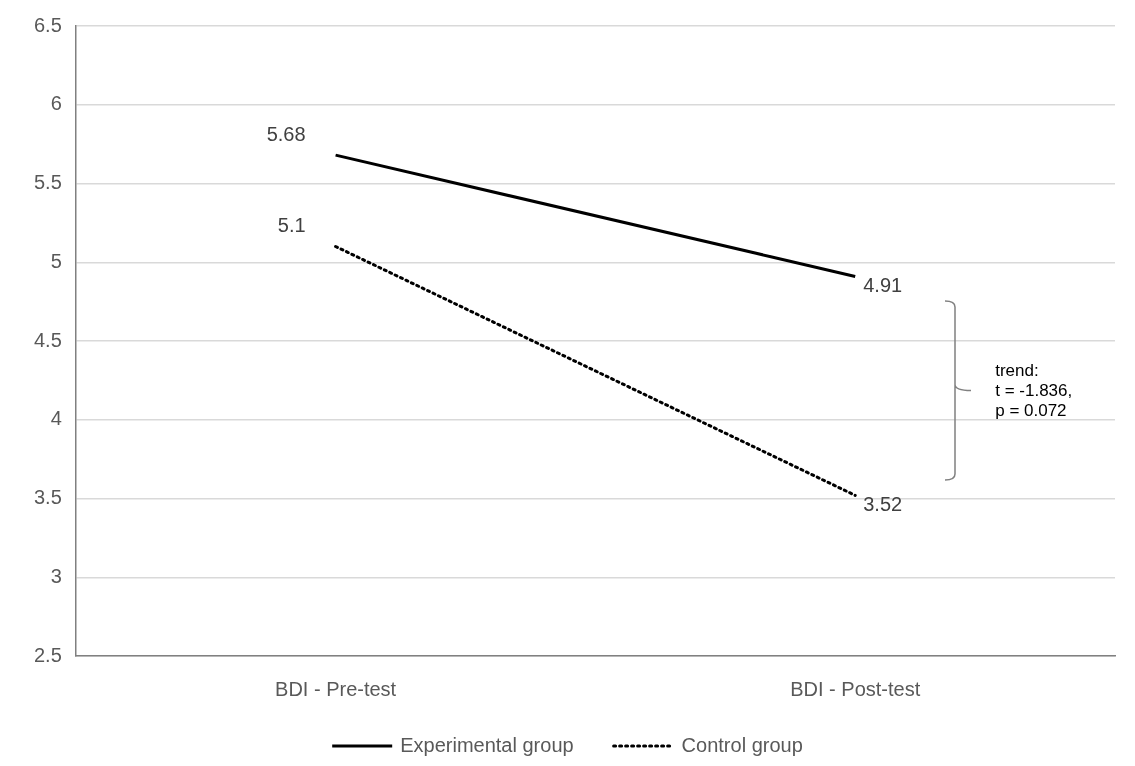 This screenshot has width=1135, height=766. I want to click on y-tick-label: 2.5, so click(47, 654).